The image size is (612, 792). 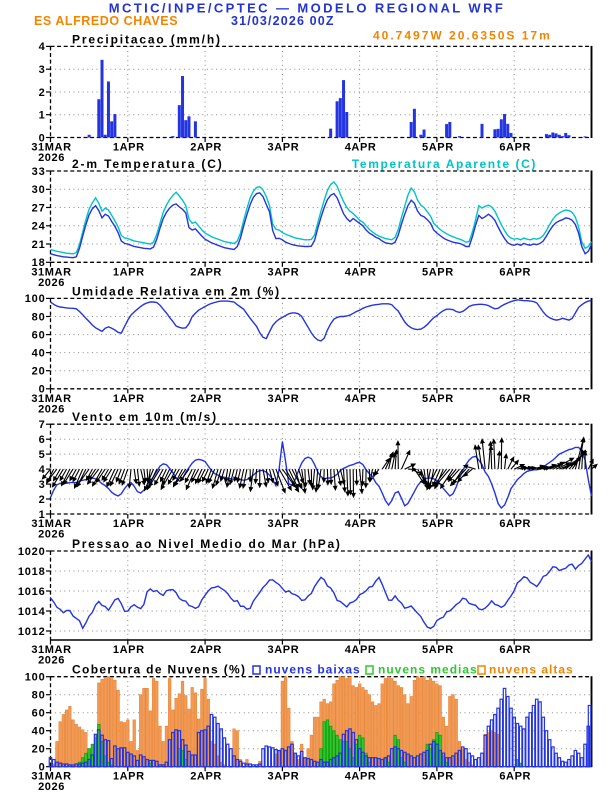 What do you see at coordinates (176, 291) in the screenshot?
I see `svg-text: Umidade Relativa em 2m (%)` at bounding box center [176, 291].